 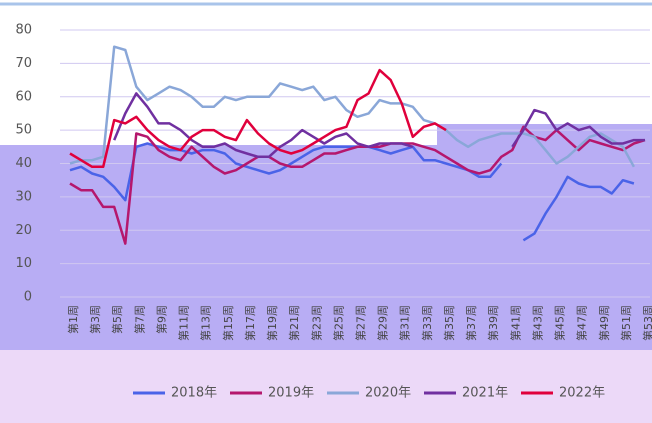 I want to click on legend-label: 2022年, so click(x=582, y=393).